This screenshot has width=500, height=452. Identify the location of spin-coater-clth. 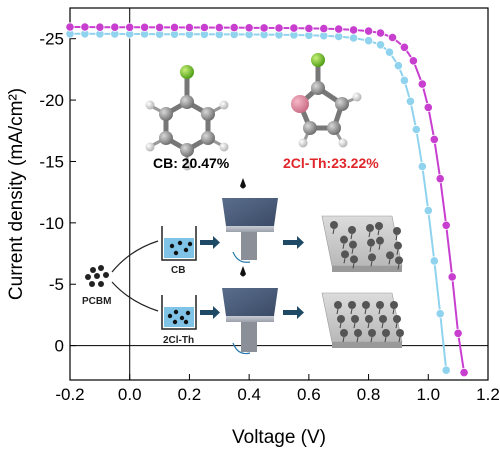
(250, 310).